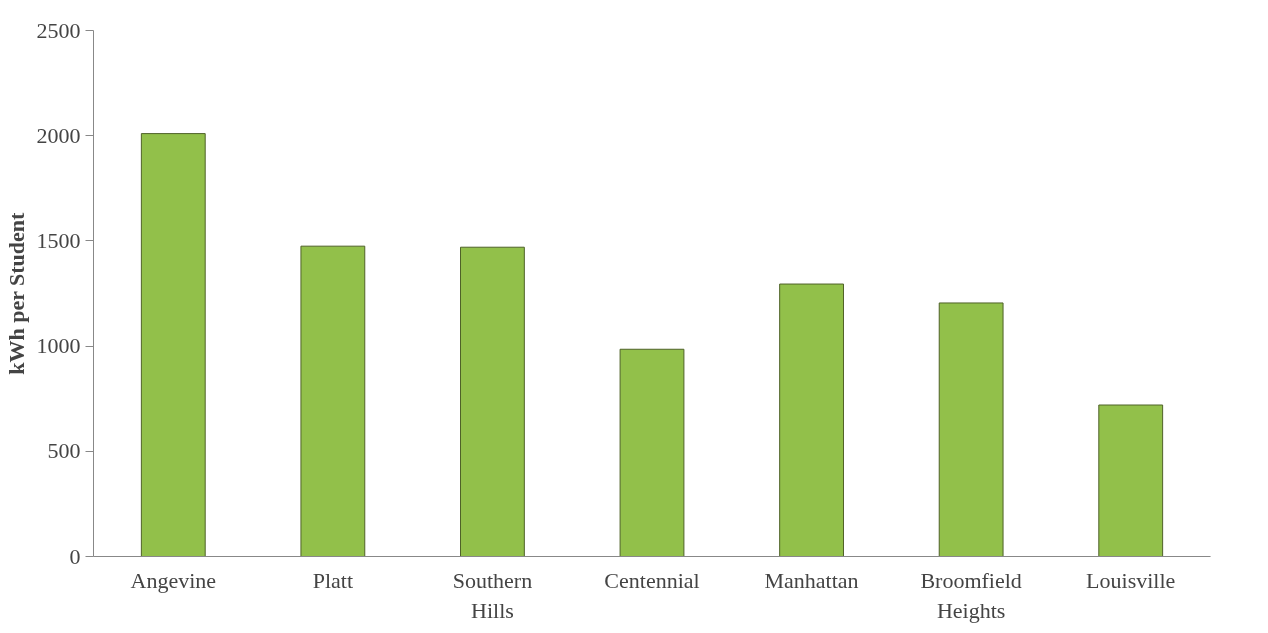 This screenshot has width=1268, height=633. What do you see at coordinates (58, 135) in the screenshot?
I see `y-tick-label: 2000` at bounding box center [58, 135].